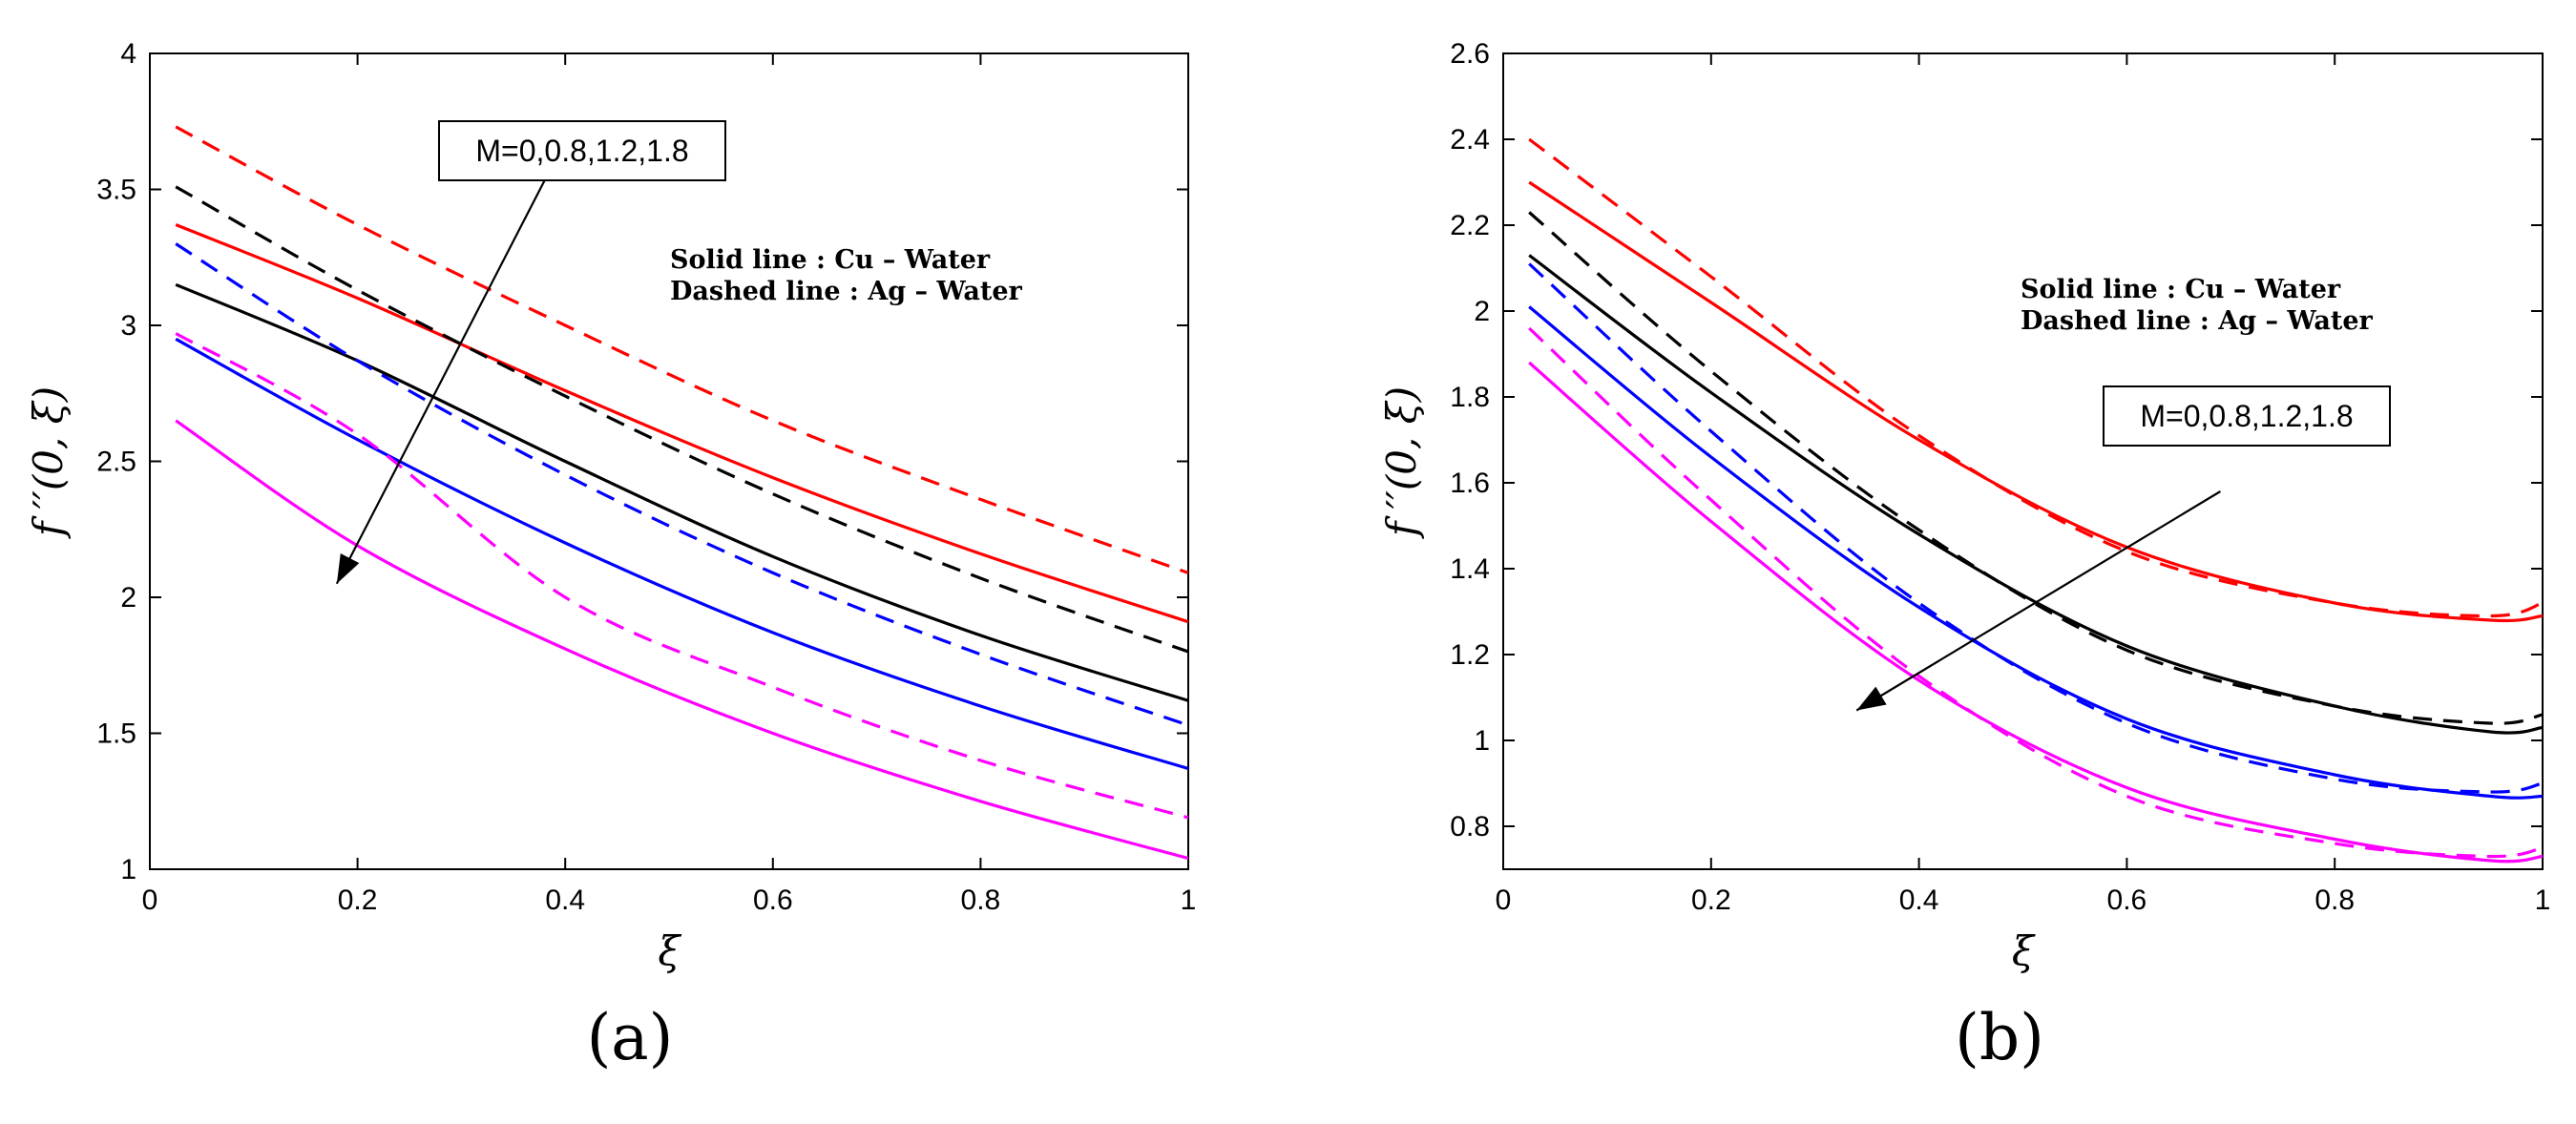 The width and height of the screenshot is (2576, 1124). Describe the element at coordinates (1470, 569) in the screenshot. I see `y-tick-label: 1.4` at that location.